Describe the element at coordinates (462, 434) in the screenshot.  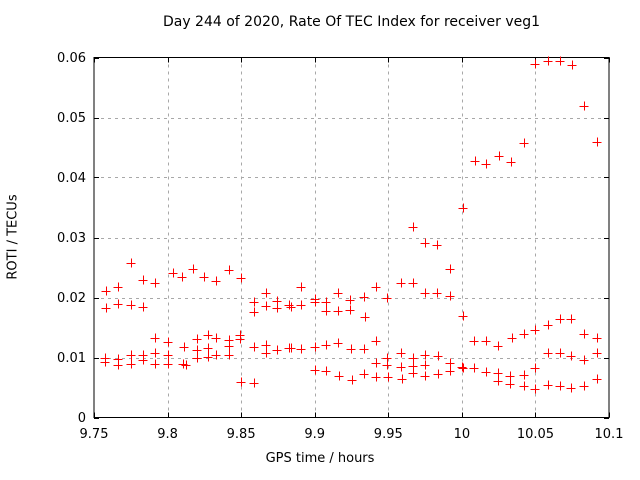
I see `x-tick-label: 10` at that location.